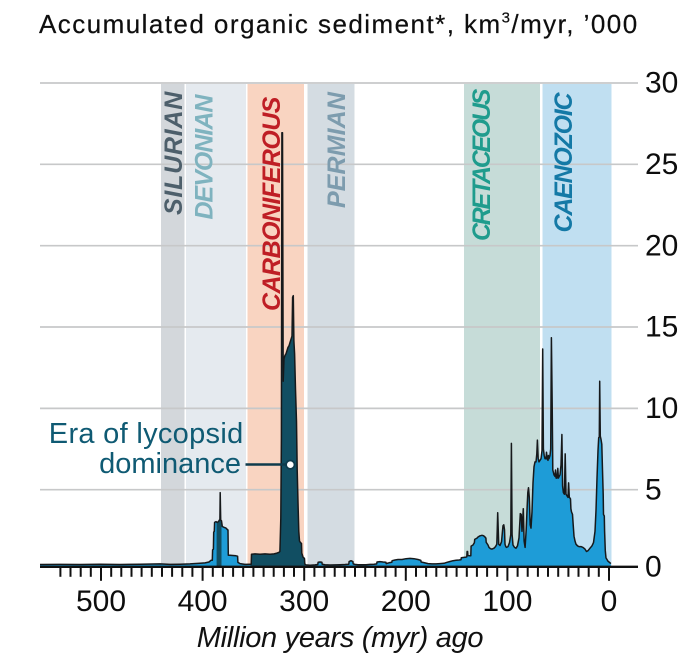 The width and height of the screenshot is (700, 660). Describe the element at coordinates (170, 464) in the screenshot. I see `svg-text: dominance` at that location.